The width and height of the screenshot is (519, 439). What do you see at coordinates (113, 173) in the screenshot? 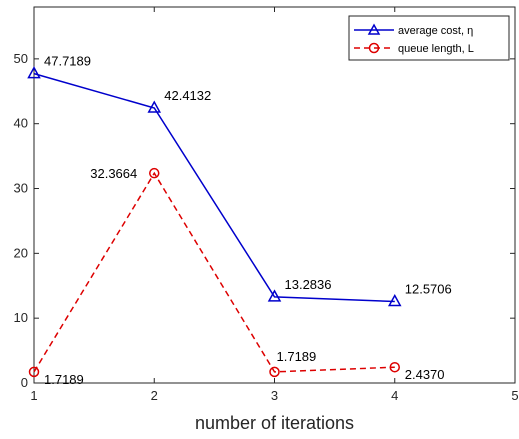
I see `data-label: 32.3664` at bounding box center [113, 173].